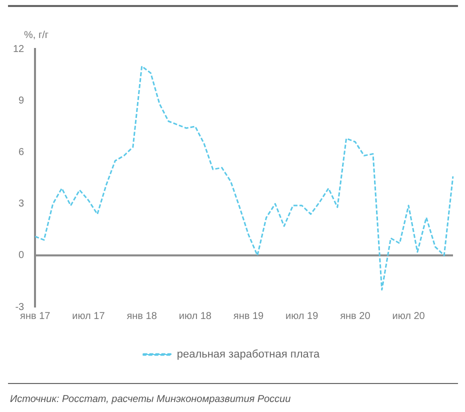 This screenshot has height=412, width=465. I want to click on y-tick-label: -3, so click(20, 307).